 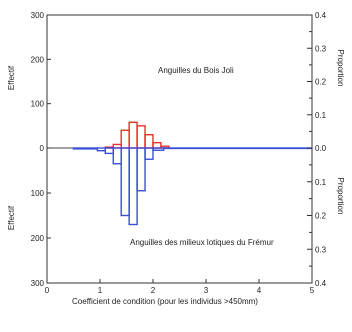 What do you see at coordinates (321, 148) in the screenshot?
I see `top-right-tick-label-0: 0.0` at bounding box center [321, 148].